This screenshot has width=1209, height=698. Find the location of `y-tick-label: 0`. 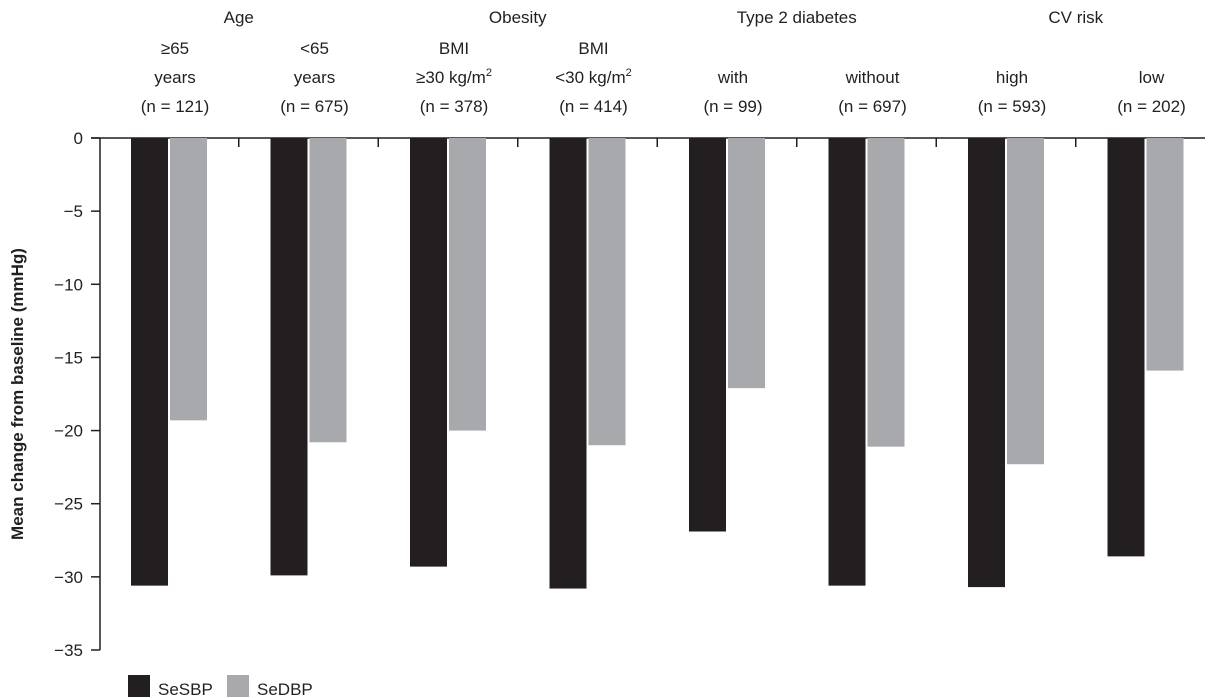

y-tick-label: 0 is located at coordinates (78, 138).